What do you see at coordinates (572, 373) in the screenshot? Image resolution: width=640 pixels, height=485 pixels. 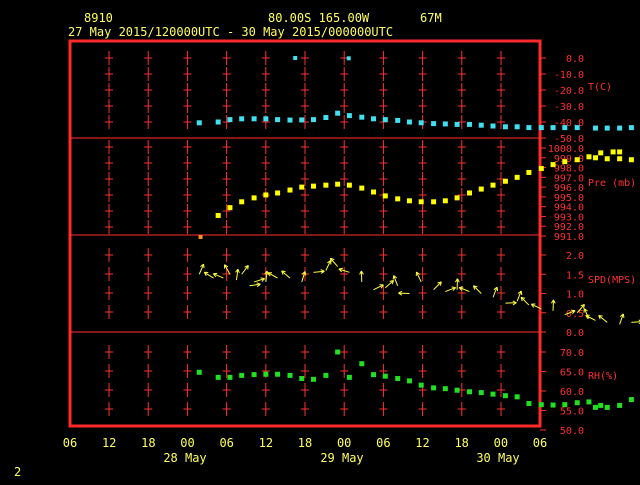 I see `y-tick-label: 65.0` at bounding box center [572, 373].